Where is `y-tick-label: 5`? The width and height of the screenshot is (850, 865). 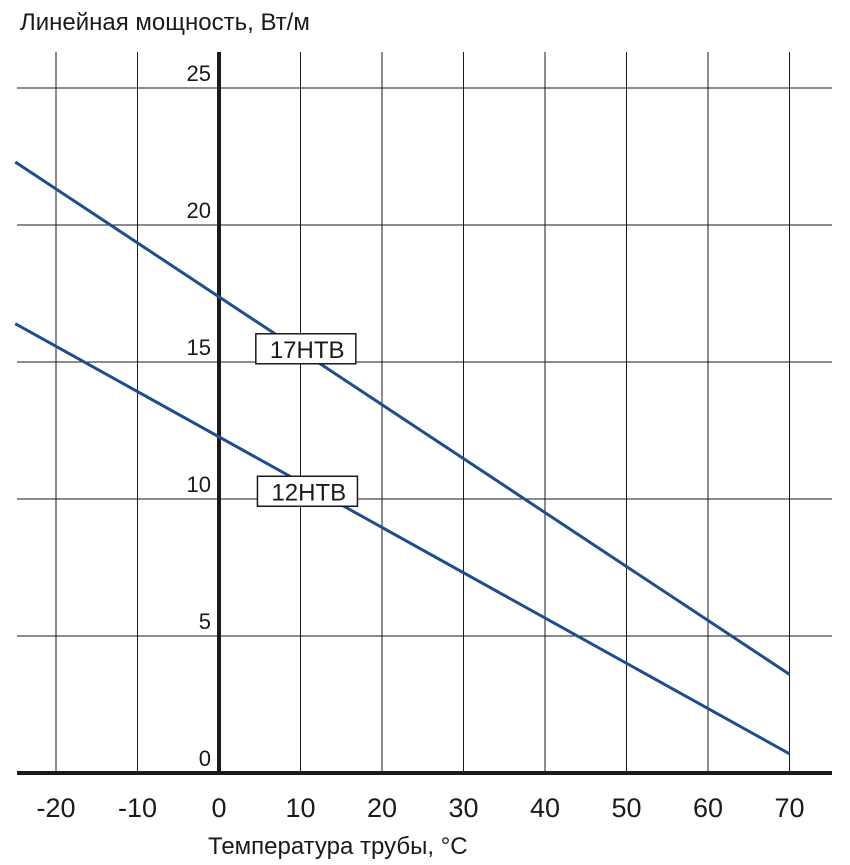 y-tick-label: 5 is located at coordinates (205, 621).